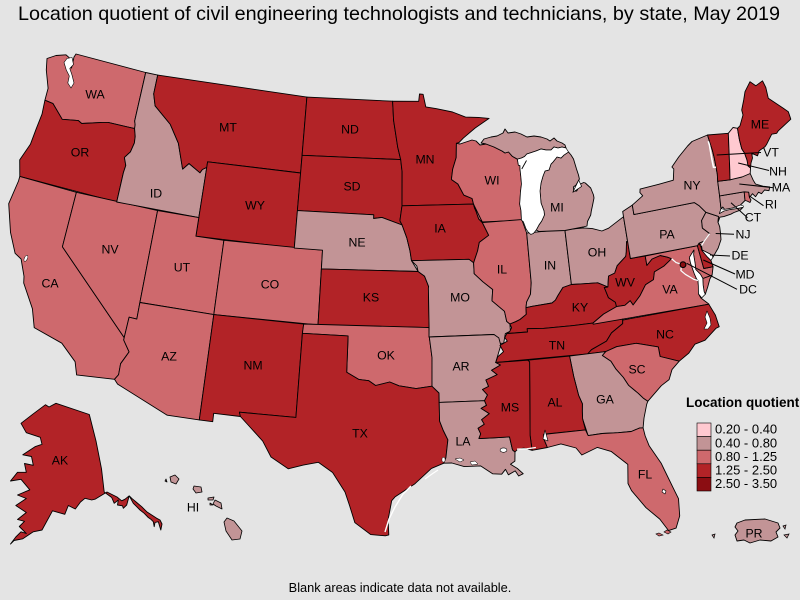 The width and height of the screenshot is (800, 600). What do you see at coordinates (156, 193) in the screenshot?
I see `svg-text: ID` at bounding box center [156, 193].